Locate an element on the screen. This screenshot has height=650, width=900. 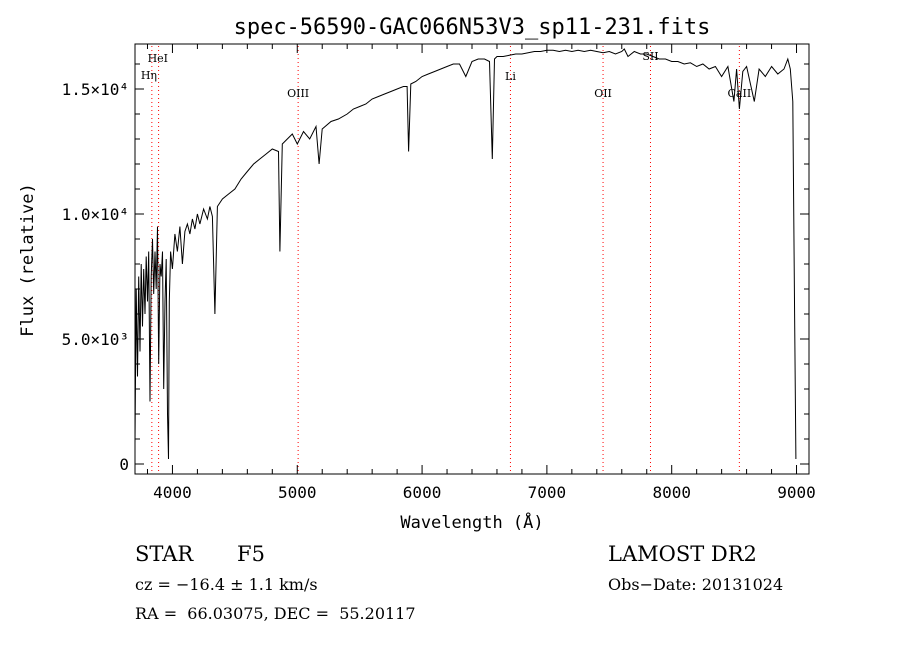
redshift-velocity: cz = −16.4 ± 1.1 km/s is located at coordinates (226, 584).